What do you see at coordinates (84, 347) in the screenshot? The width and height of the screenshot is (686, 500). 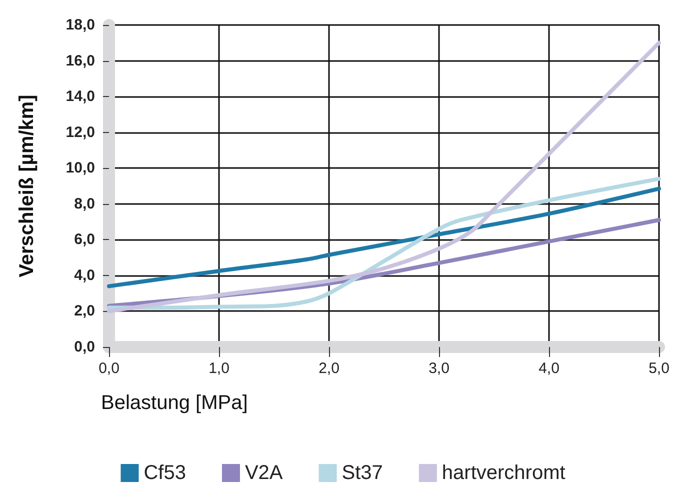 I see `y-tick-label: 0,0` at bounding box center [84, 347].